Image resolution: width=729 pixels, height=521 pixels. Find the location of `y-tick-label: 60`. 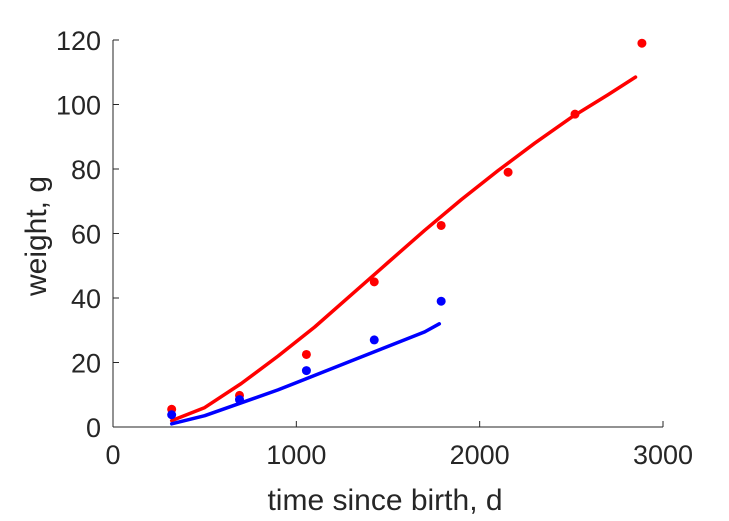

y-tick-label: 60 is located at coordinates (86, 235).